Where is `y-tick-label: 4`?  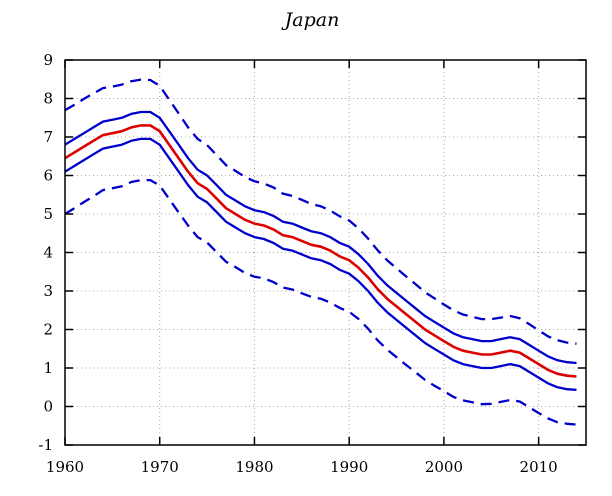
y-tick-label: 4 is located at coordinates (48, 253).